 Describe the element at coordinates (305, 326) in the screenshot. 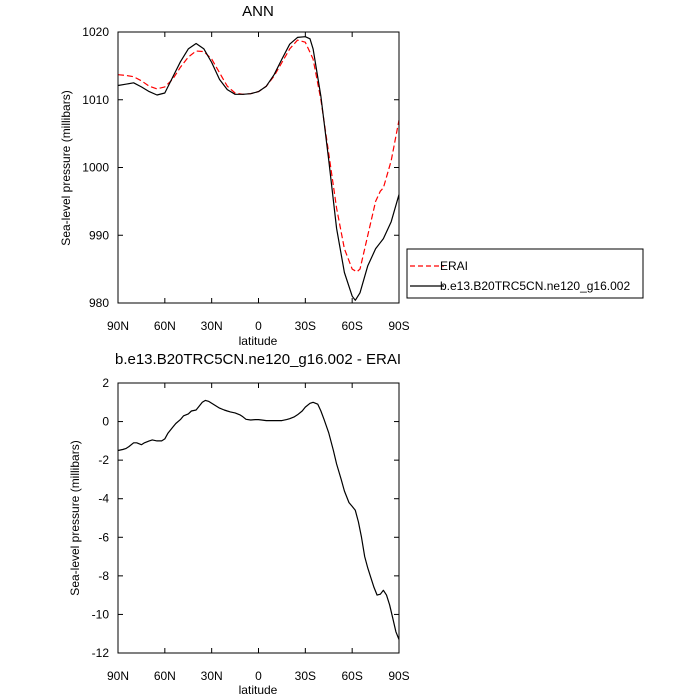

I see `top-x-tick-label-4: 30S` at that location.